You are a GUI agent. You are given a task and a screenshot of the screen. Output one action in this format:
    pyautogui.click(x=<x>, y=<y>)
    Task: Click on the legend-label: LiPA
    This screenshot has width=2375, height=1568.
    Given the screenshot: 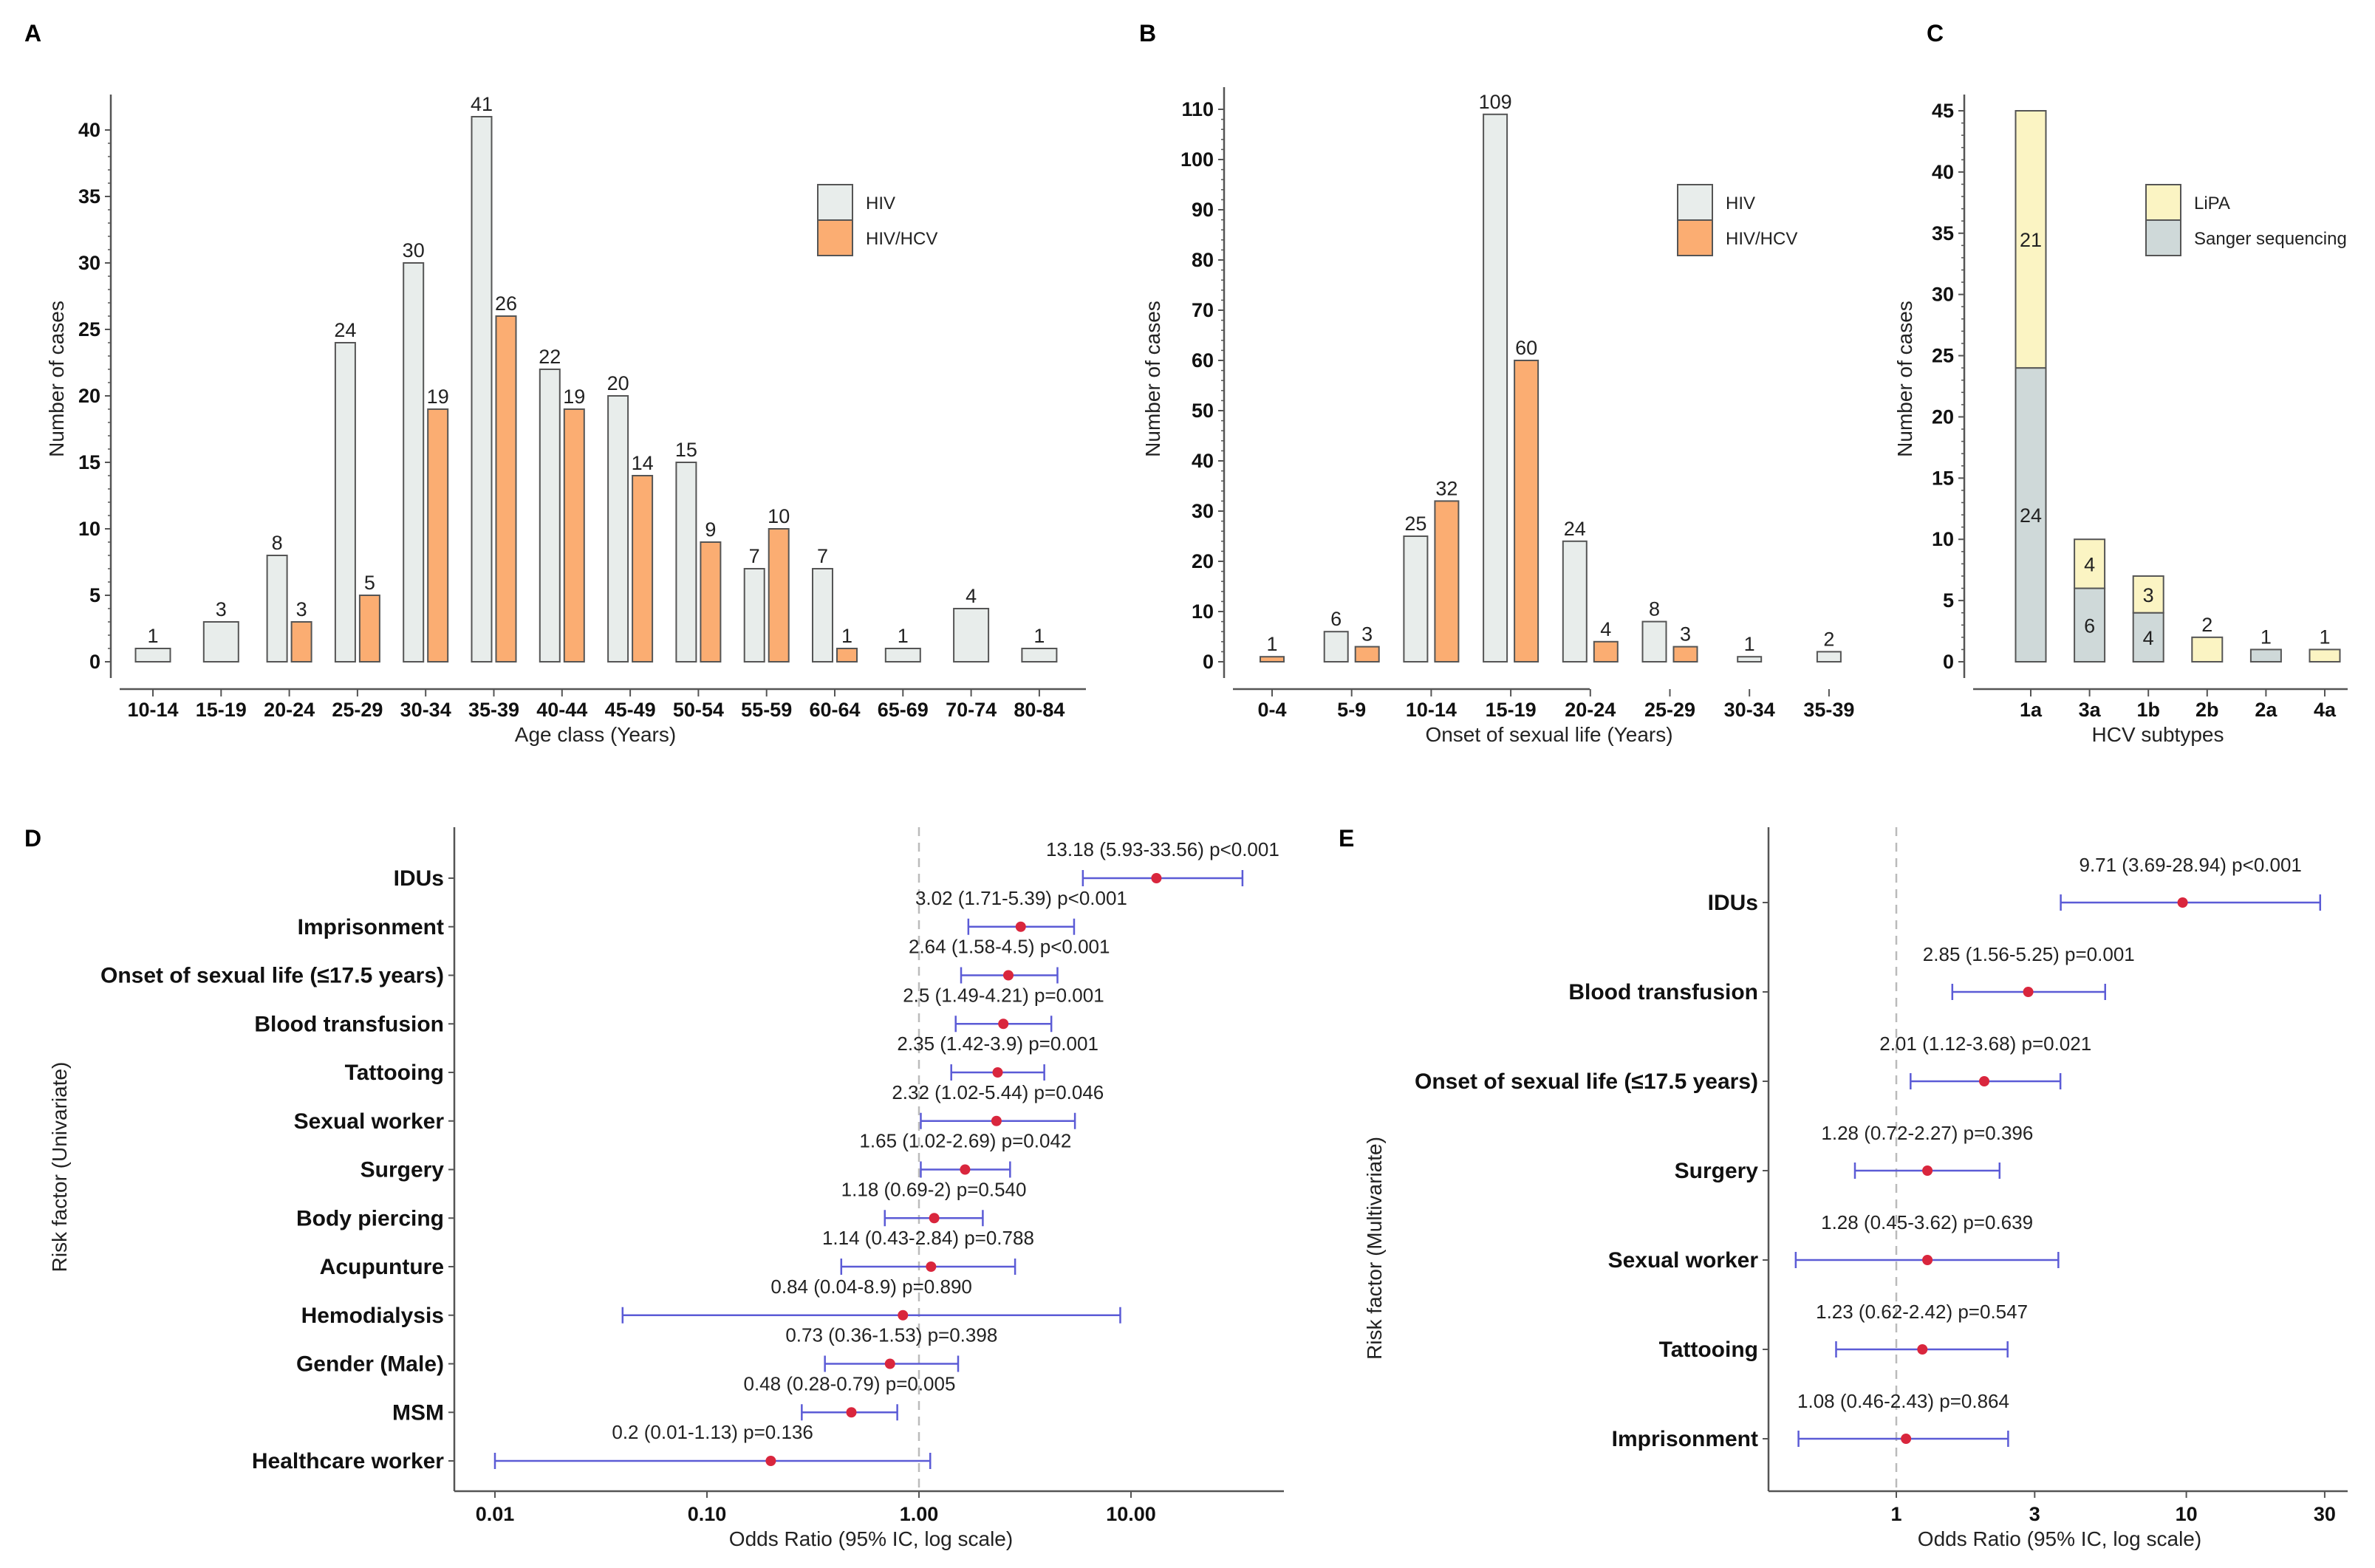 What is the action you would take?
    pyautogui.click(x=2212, y=203)
    